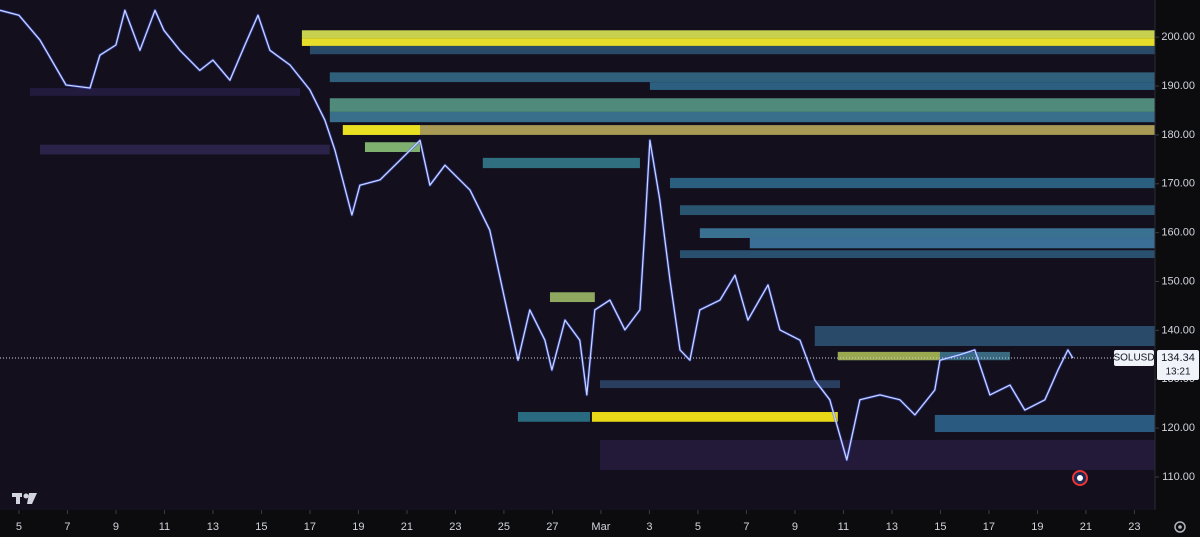 The height and width of the screenshot is (537, 1200). What do you see at coordinates (1178, 358) in the screenshot?
I see `price-label: 134.34` at bounding box center [1178, 358].